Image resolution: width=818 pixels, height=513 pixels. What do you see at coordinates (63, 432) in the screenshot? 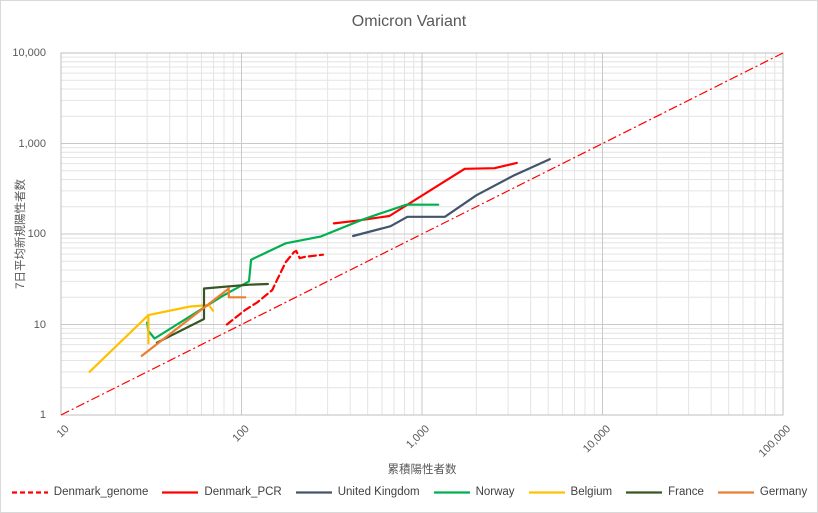
I see `x-tick-label: 10` at bounding box center [63, 432].